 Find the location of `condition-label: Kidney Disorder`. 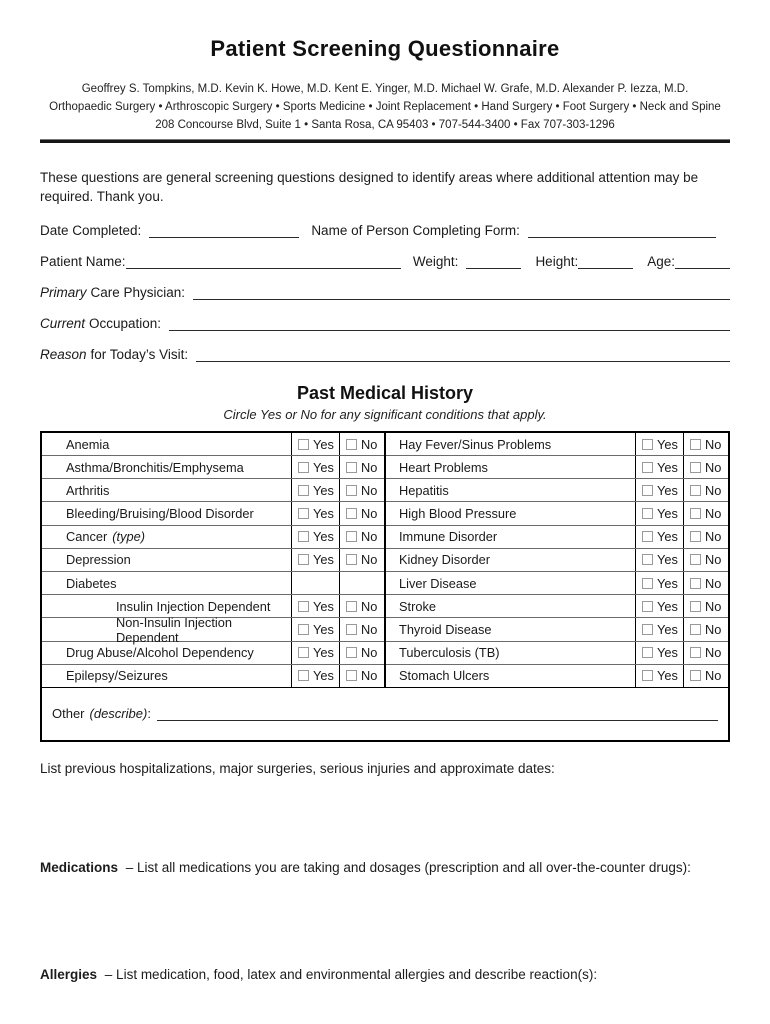

condition-label: Kidney Disorder is located at coordinates (445, 560).